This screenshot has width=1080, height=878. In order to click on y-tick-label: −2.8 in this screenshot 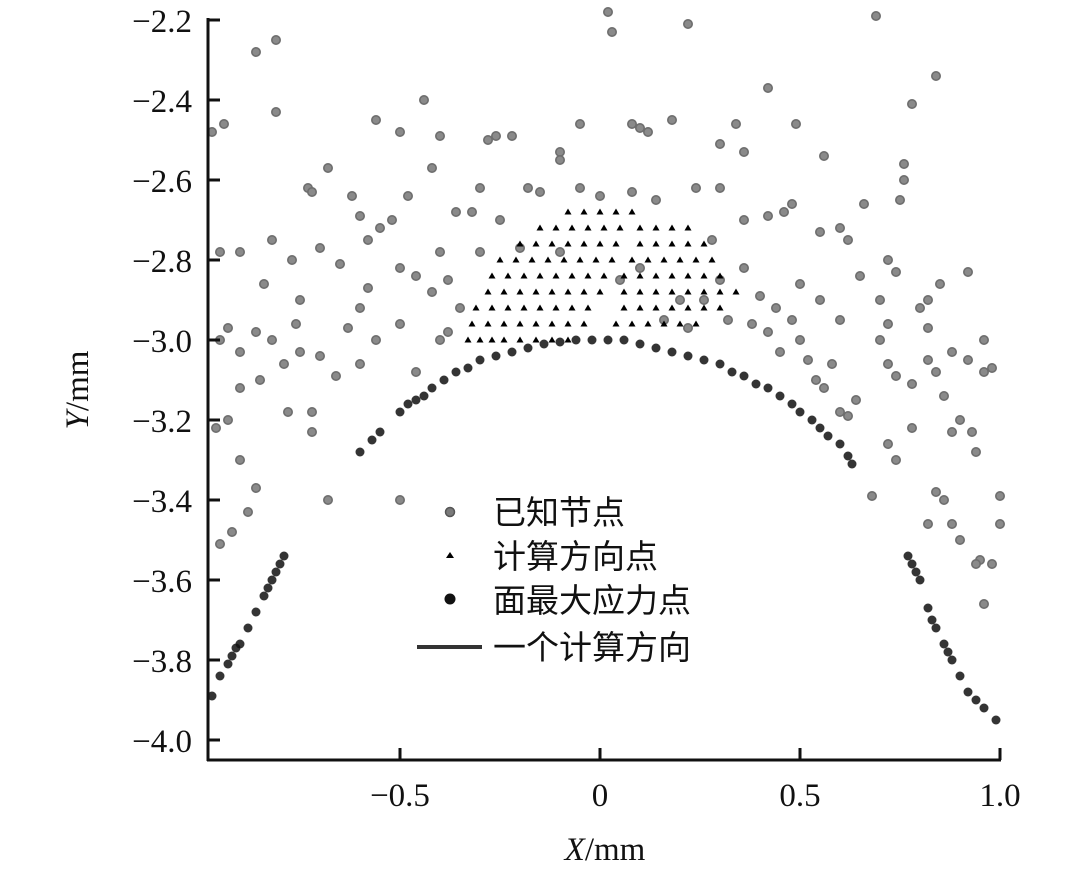, I will do `click(162, 262)`.